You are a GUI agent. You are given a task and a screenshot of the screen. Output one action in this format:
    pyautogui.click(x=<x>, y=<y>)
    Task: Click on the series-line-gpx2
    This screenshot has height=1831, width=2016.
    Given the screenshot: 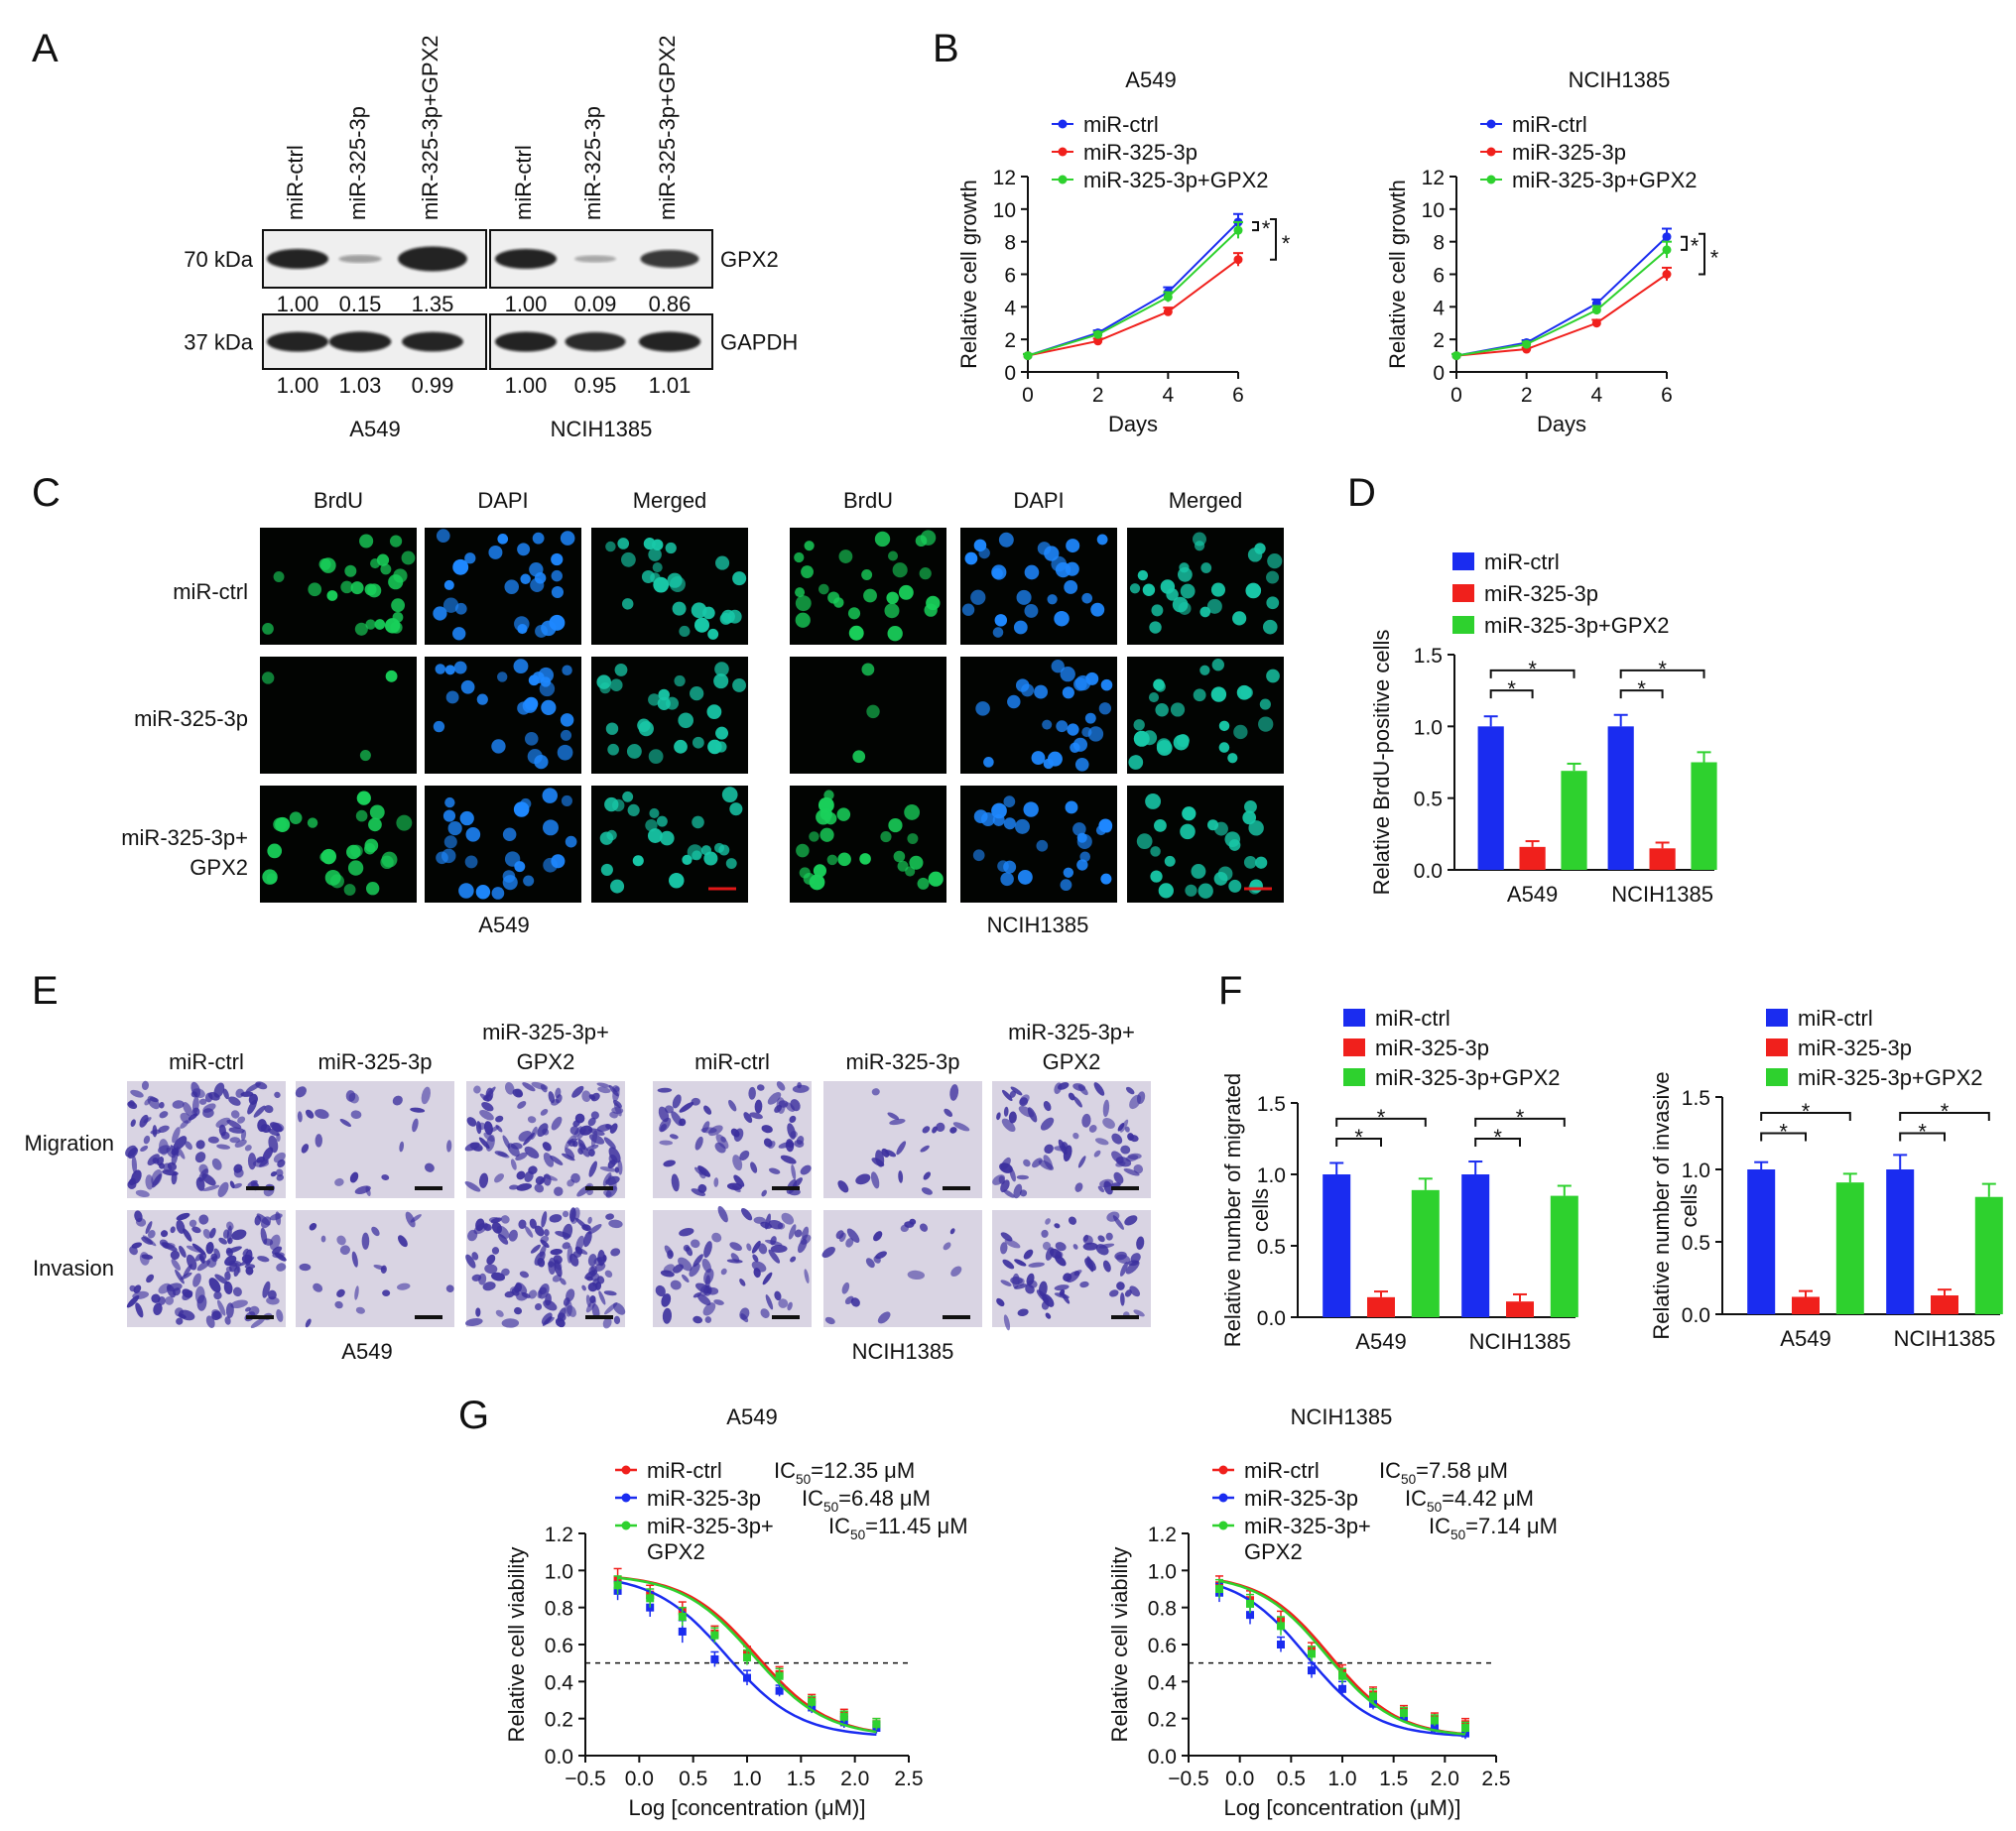 What is the action you would take?
    pyautogui.click(x=1561, y=303)
    